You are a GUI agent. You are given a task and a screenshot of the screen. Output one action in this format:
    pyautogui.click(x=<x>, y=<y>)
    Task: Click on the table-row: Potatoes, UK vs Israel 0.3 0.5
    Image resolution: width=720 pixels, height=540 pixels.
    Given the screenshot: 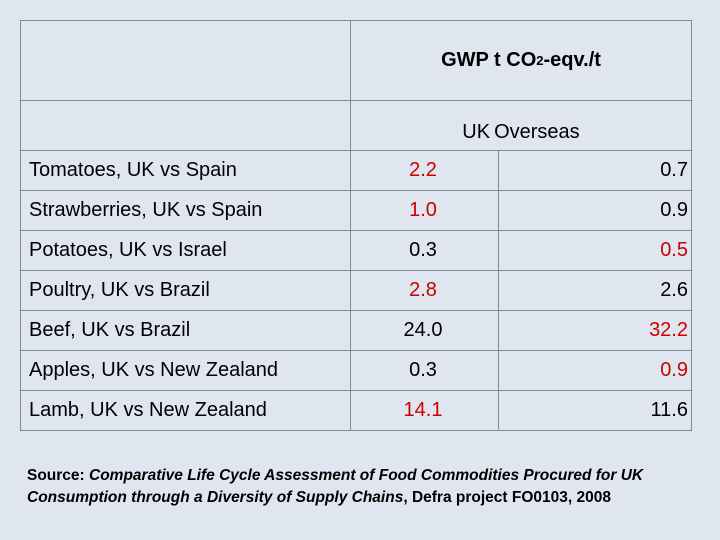 What is the action you would take?
    pyautogui.click(x=356, y=250)
    